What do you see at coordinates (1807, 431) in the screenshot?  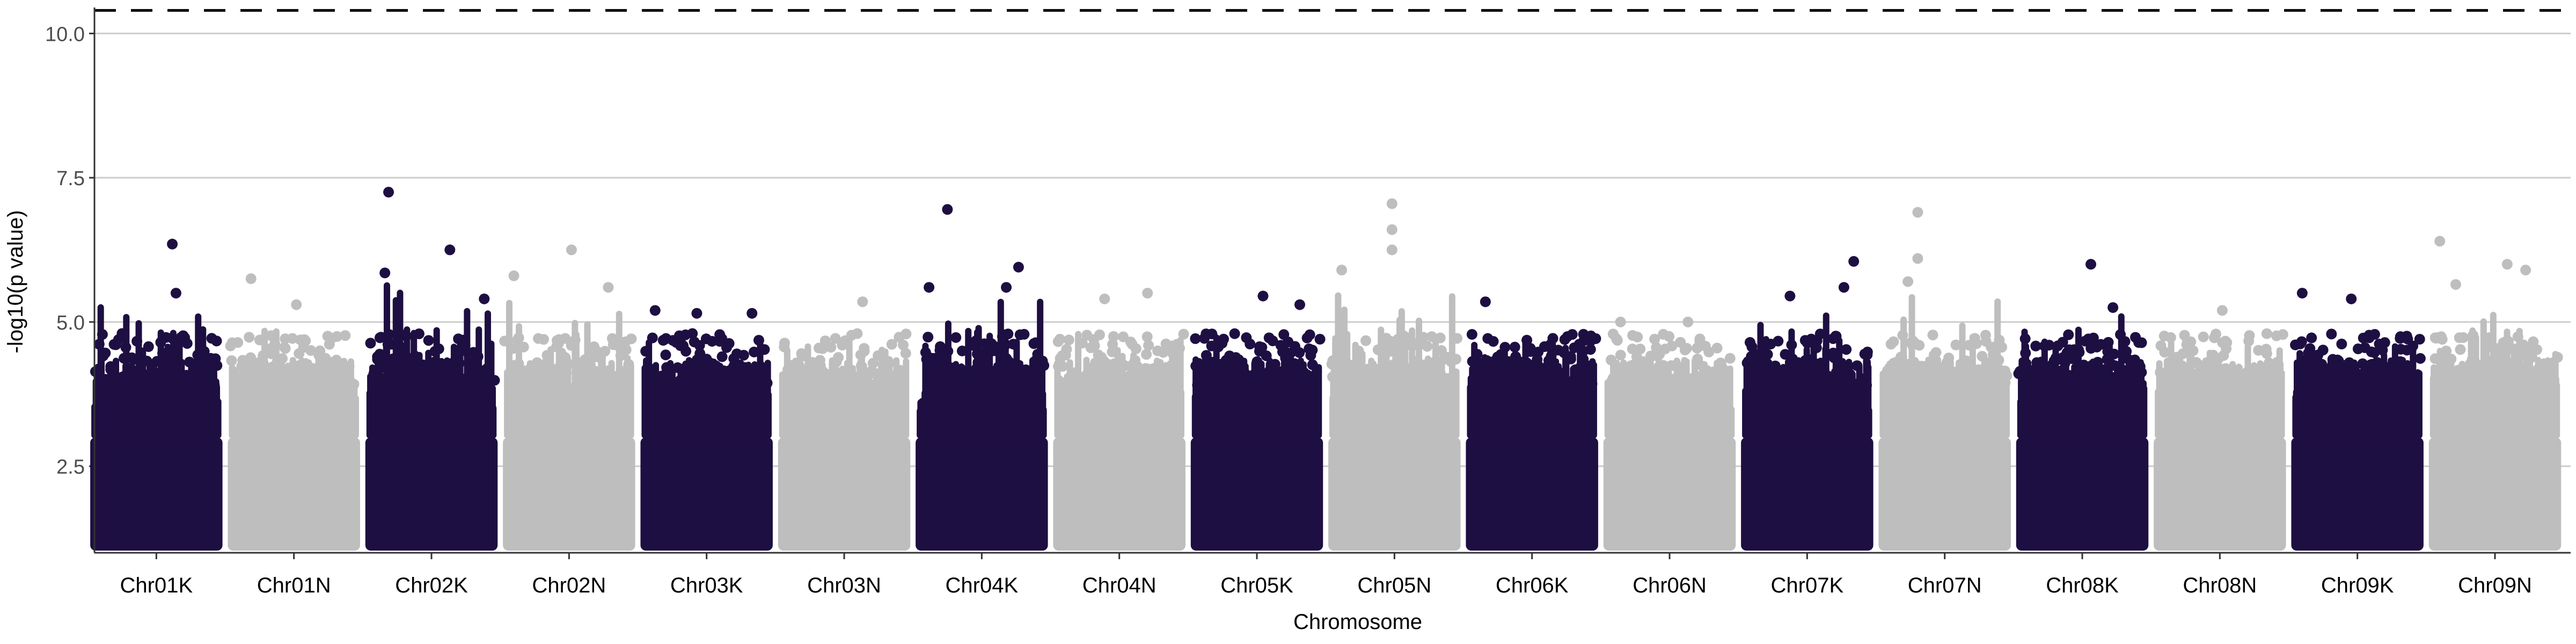 I see `chromosome-Chr07K` at bounding box center [1807, 431].